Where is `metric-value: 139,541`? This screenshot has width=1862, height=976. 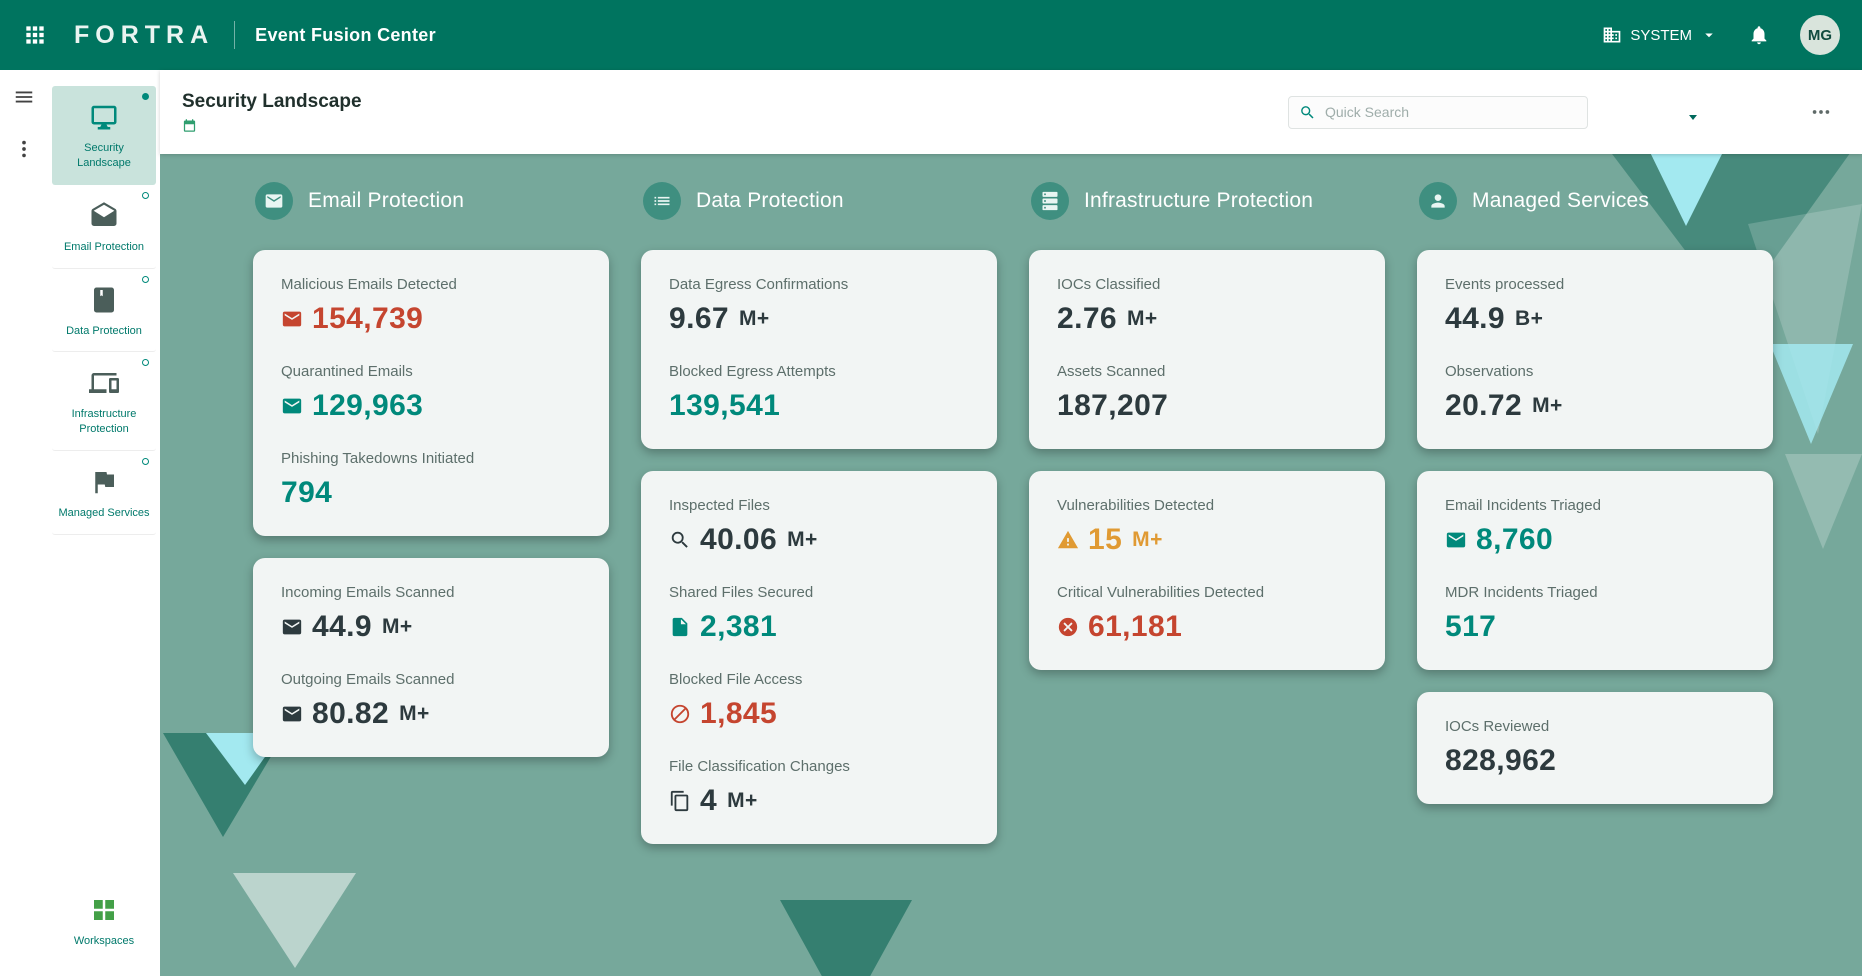
metric-value: 139,541 is located at coordinates (725, 405).